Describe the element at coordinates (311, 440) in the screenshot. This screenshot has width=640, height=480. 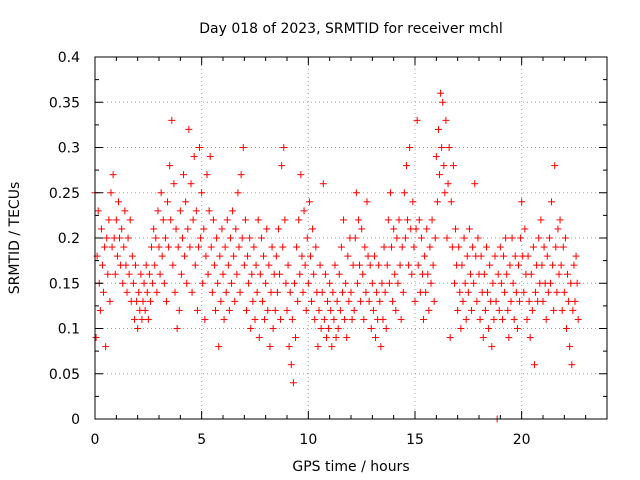
I see `x-tick-labels: 0 5 10 15 20` at that location.